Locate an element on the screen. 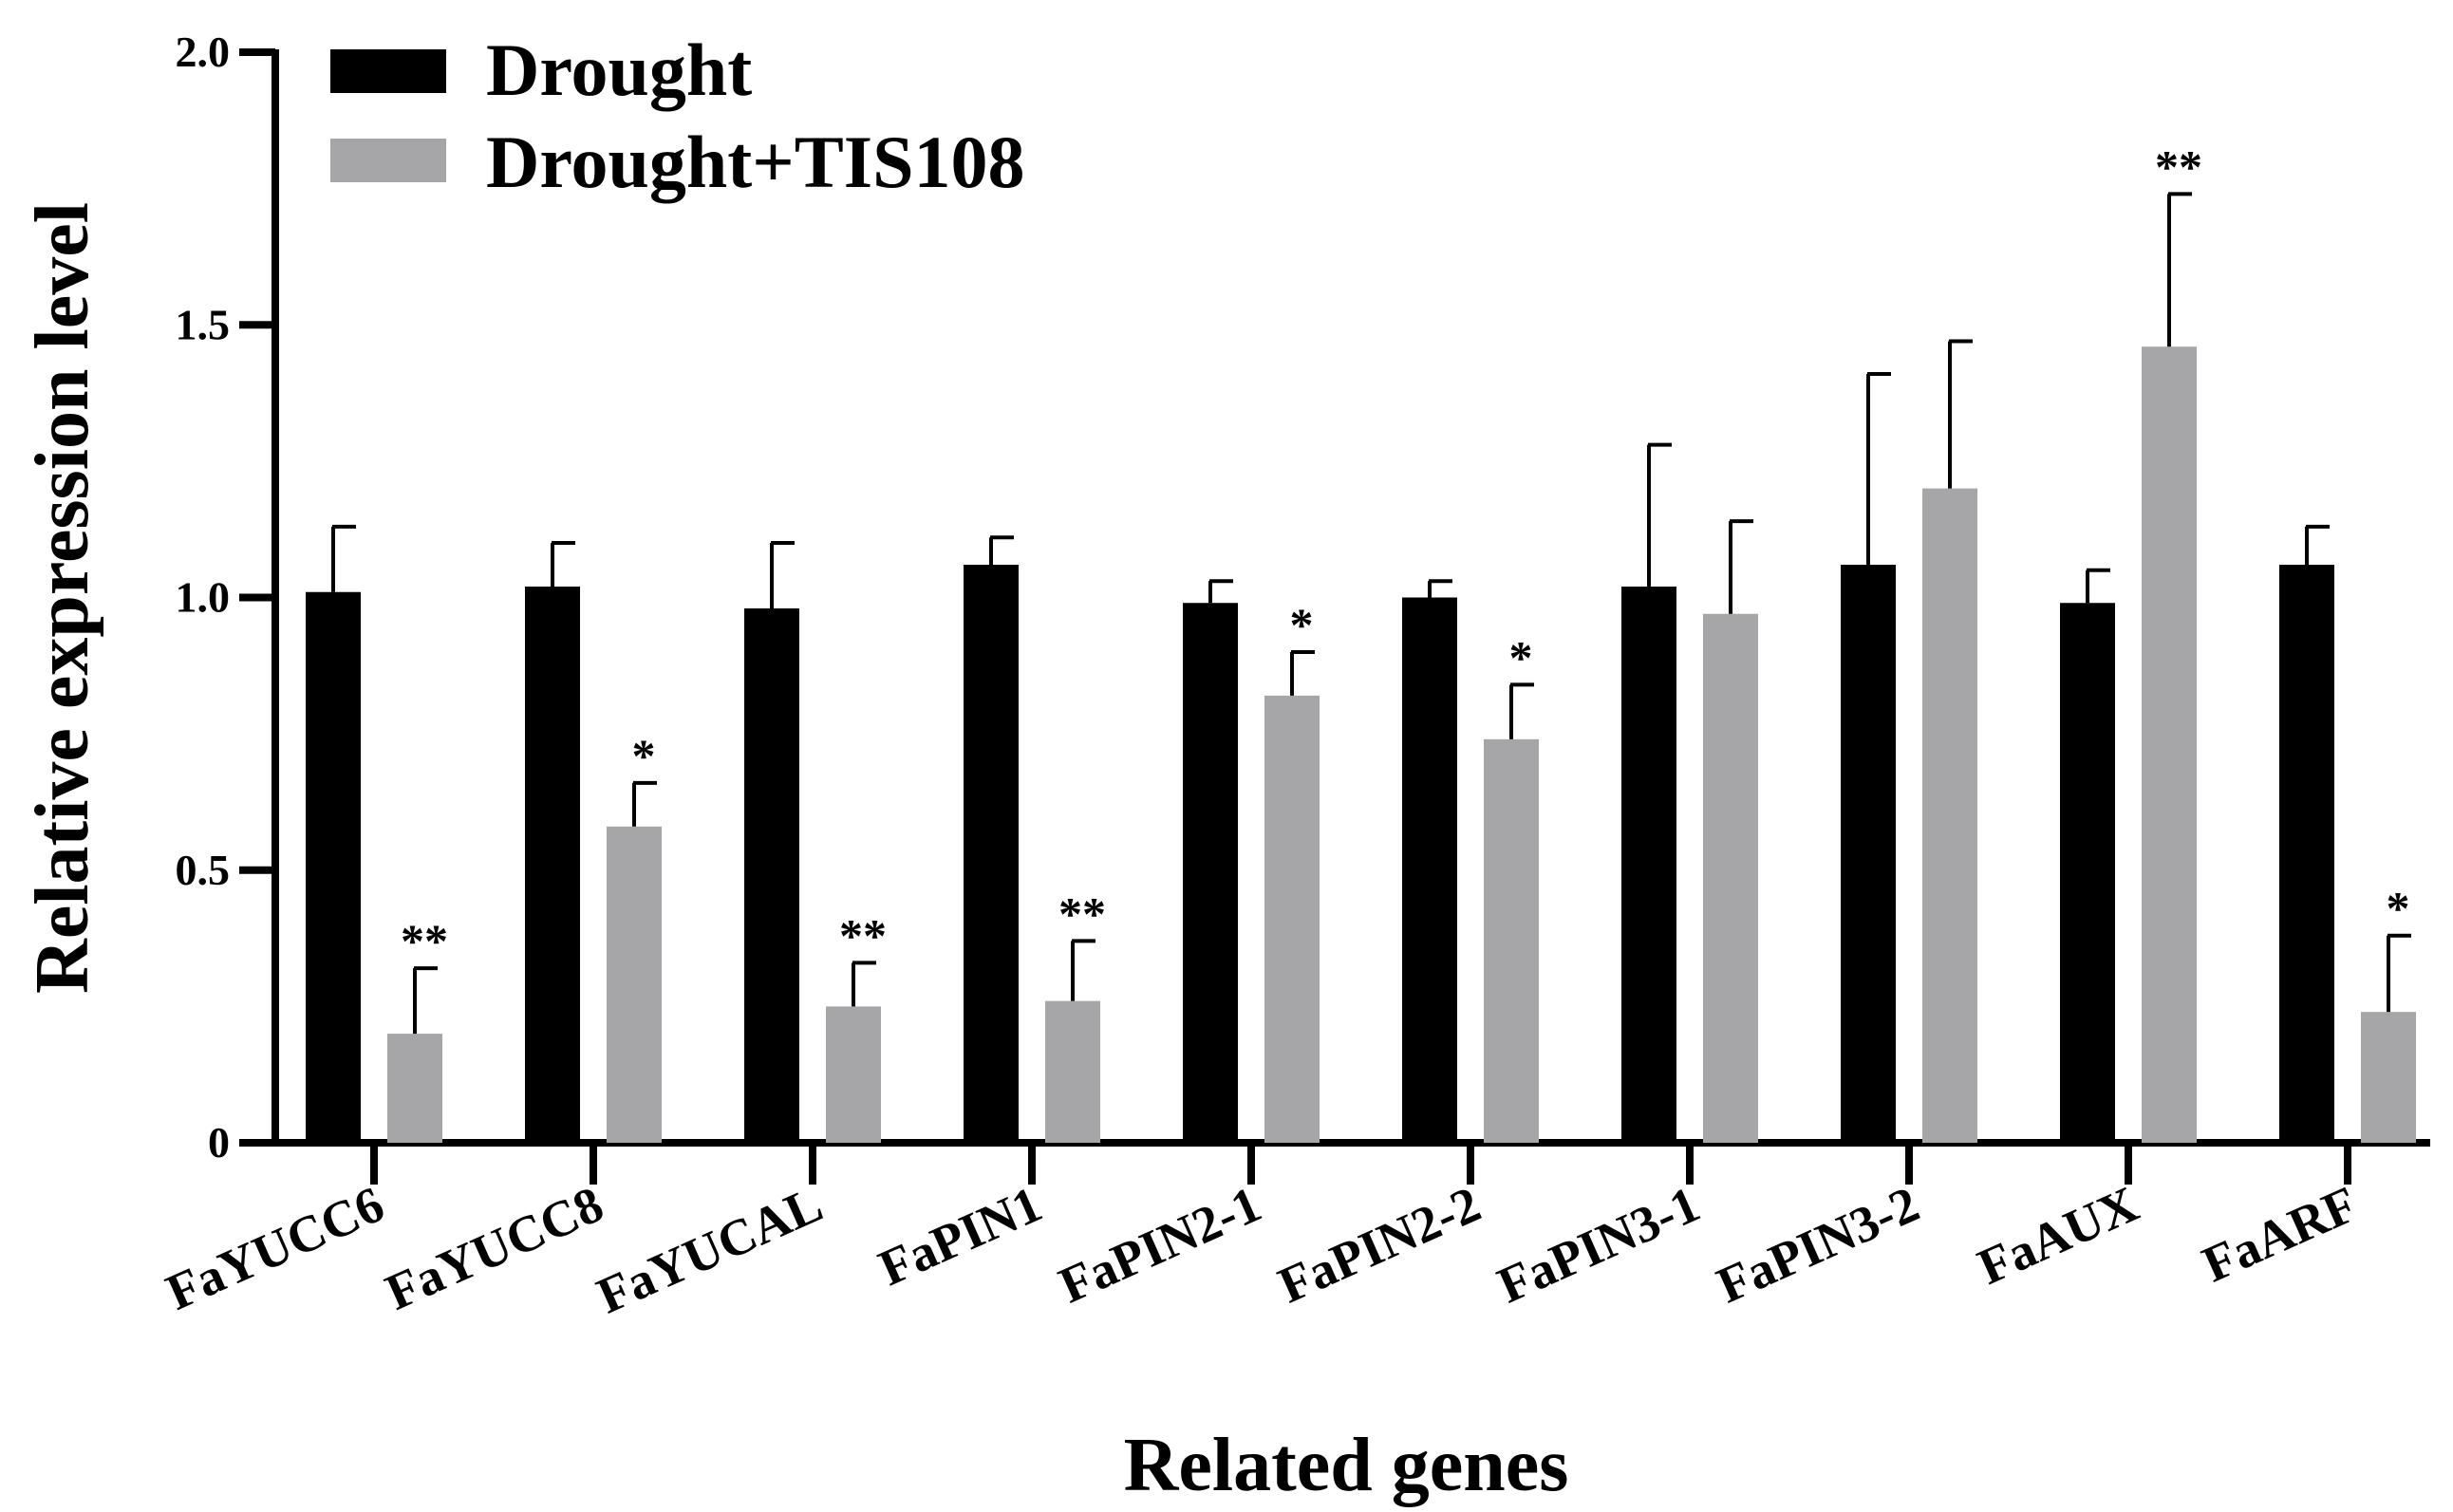 This screenshot has height=1512, width=2453. y-ticks: 0 0.5 1.0 1.5 2.0 is located at coordinates (225, 597).